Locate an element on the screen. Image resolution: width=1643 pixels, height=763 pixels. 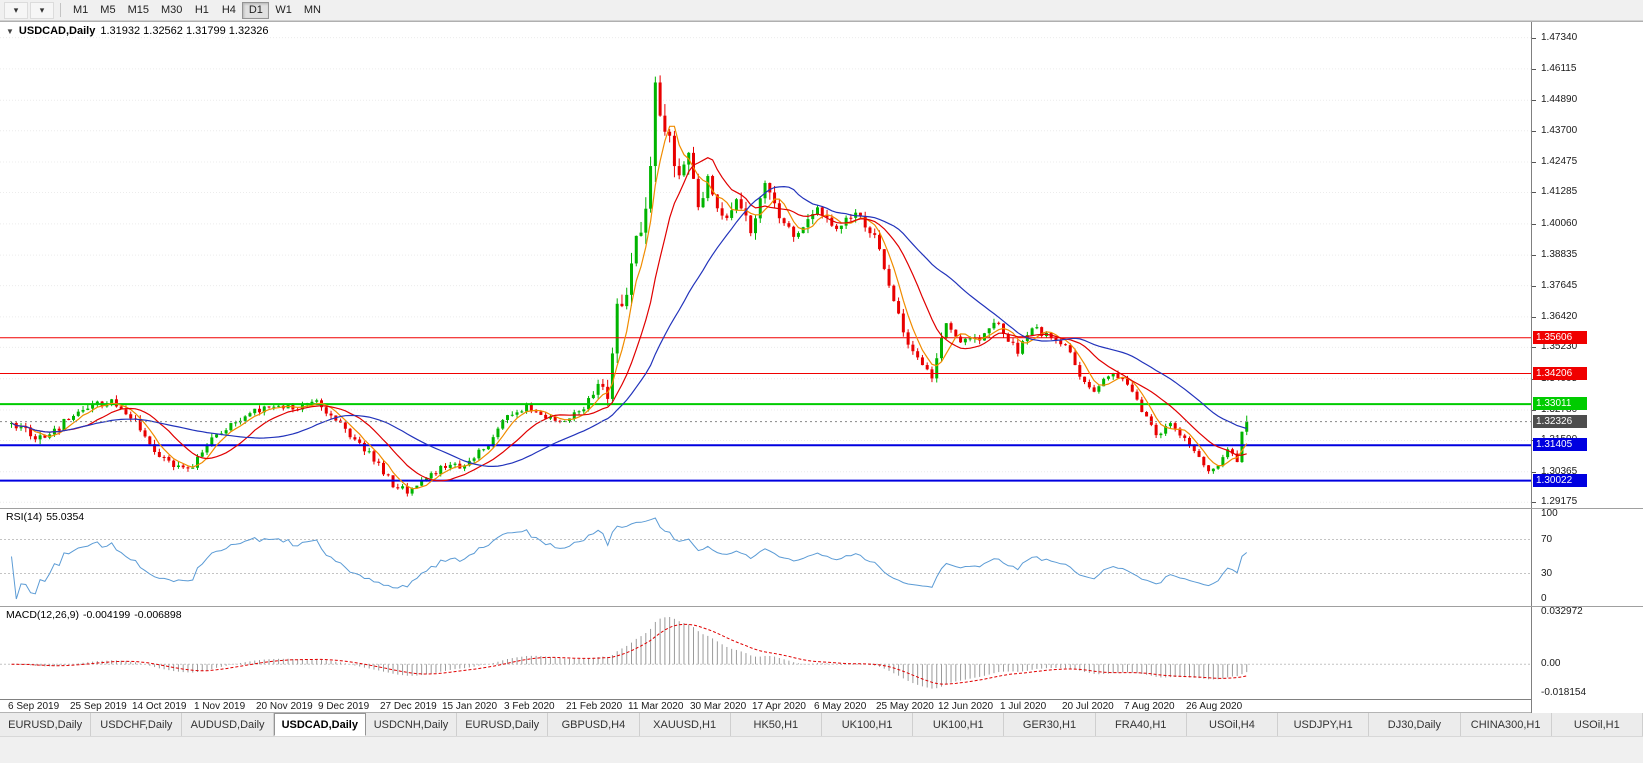
date-label: 20 Jul 2020 is located at coordinates (1088, 706).